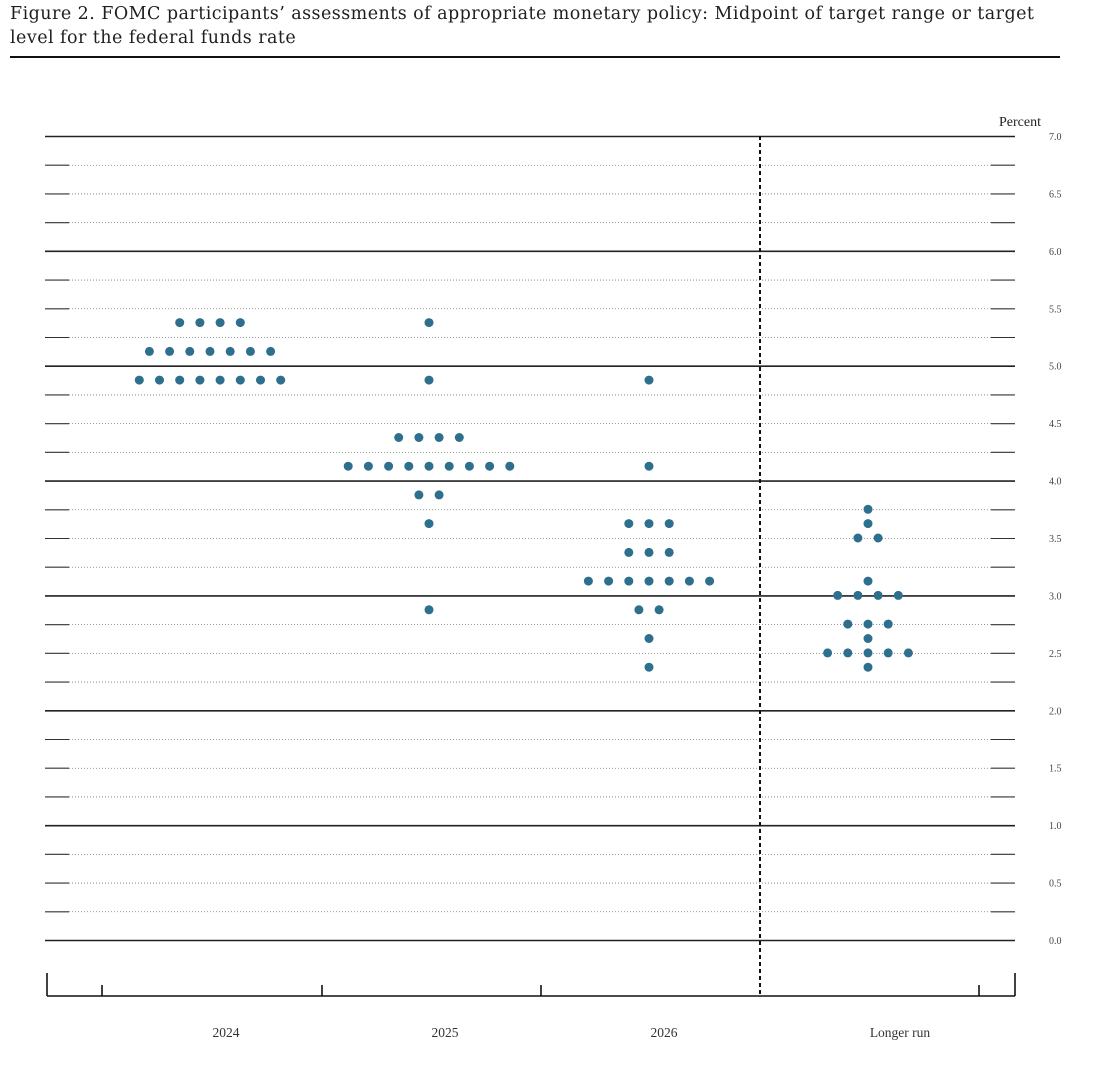 The height and width of the screenshot is (1065, 1097). Describe the element at coordinates (1055, 424) in the screenshot. I see `y-tick-label: 4.5` at that location.